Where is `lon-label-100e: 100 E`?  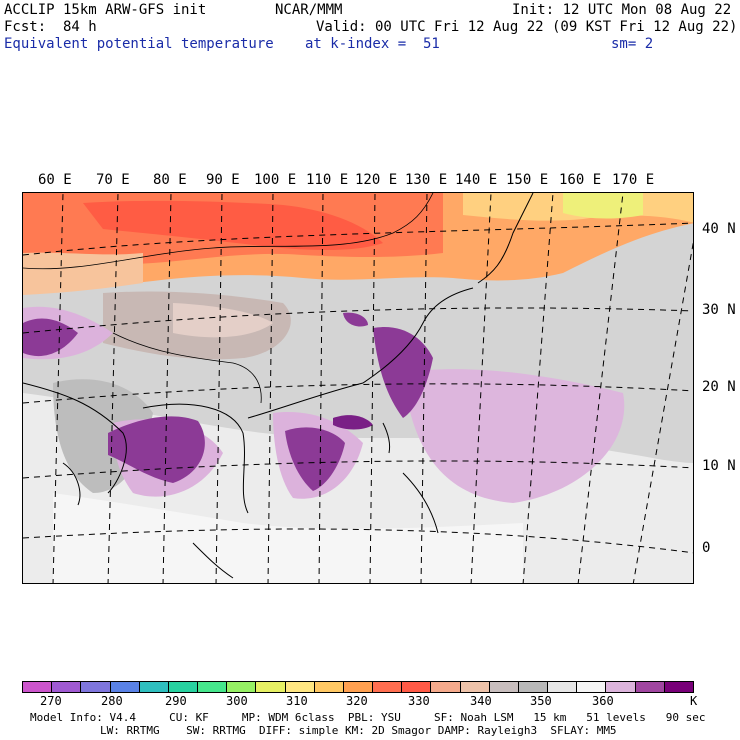
lon-label-100e: 100 E is located at coordinates (275, 180).